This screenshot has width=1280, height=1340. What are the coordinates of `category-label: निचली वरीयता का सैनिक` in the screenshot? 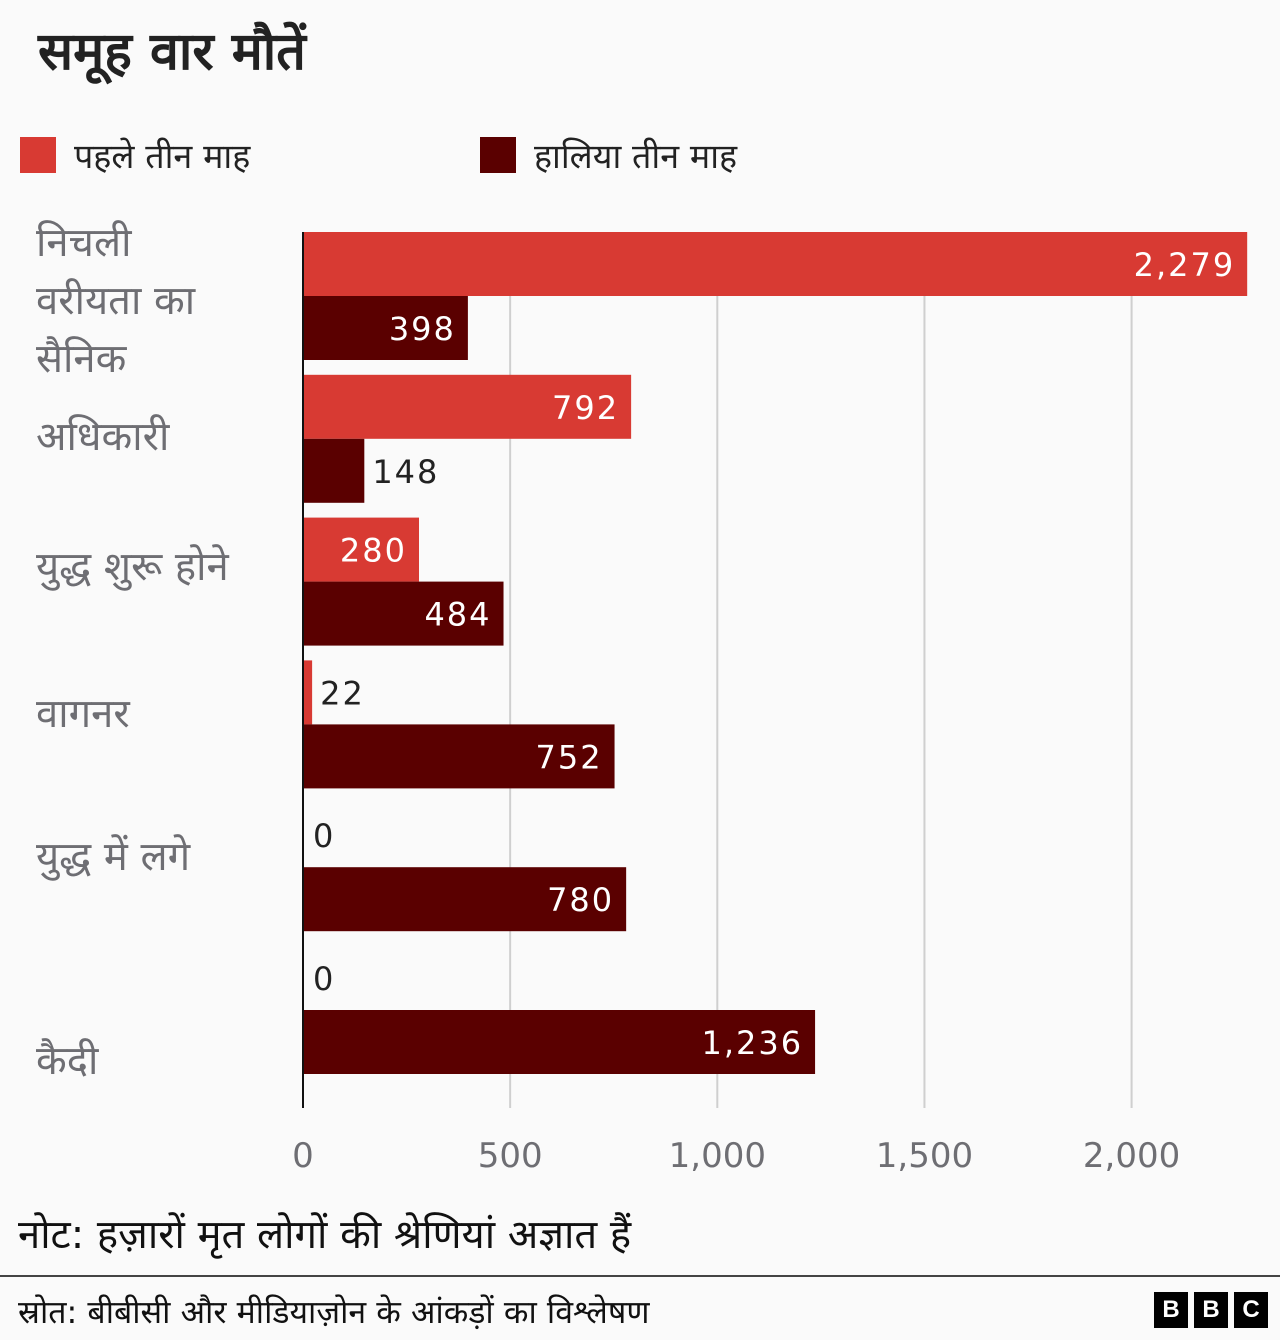 It's located at (166, 301).